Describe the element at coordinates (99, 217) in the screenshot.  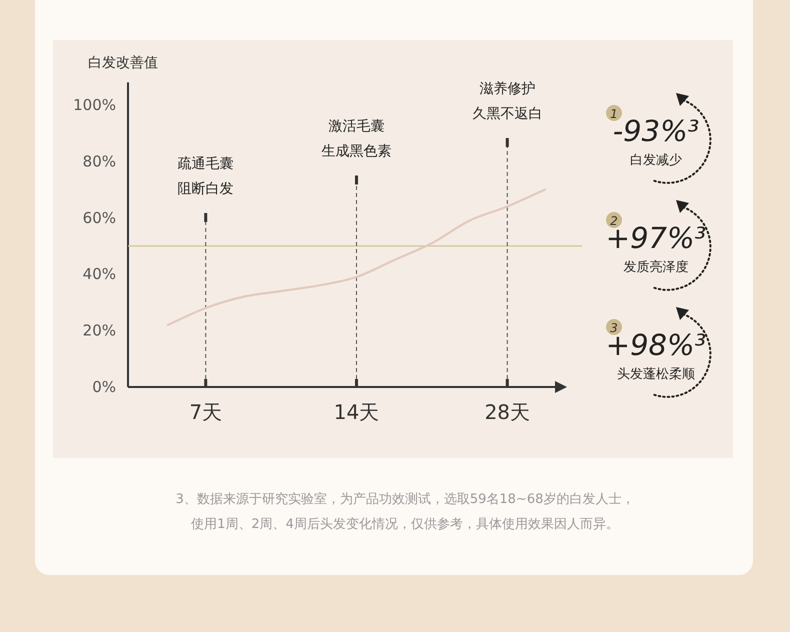
I see `y-tick-label: 60%` at that location.